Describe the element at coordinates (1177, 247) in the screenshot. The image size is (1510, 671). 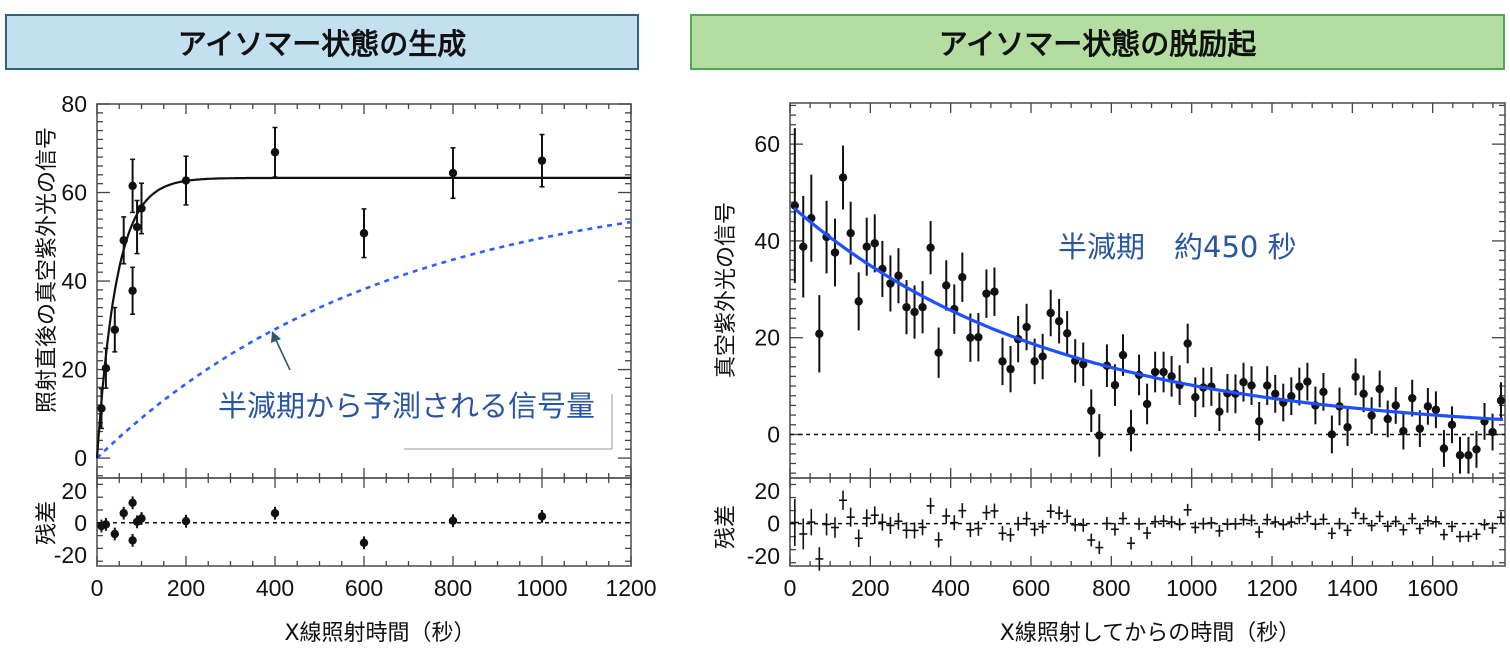
I see `half-life-annotation: 半減期 約450 秒` at that location.